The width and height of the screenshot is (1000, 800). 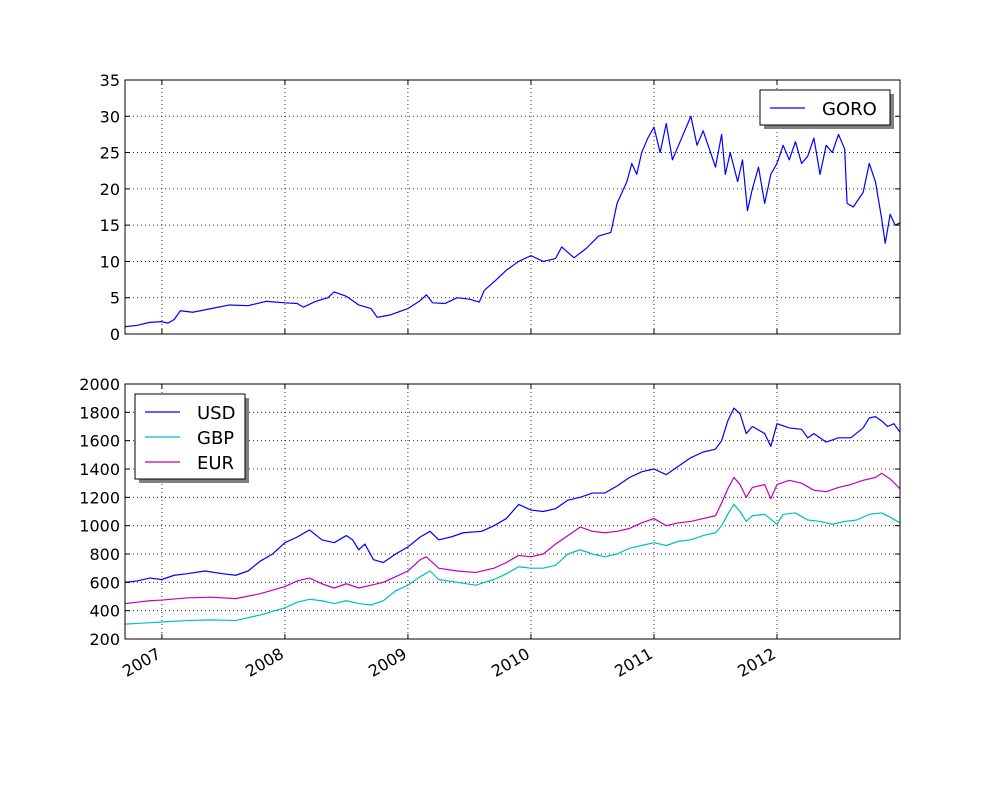 I want to click on x-tick-label: 2010, so click(x=510, y=662).